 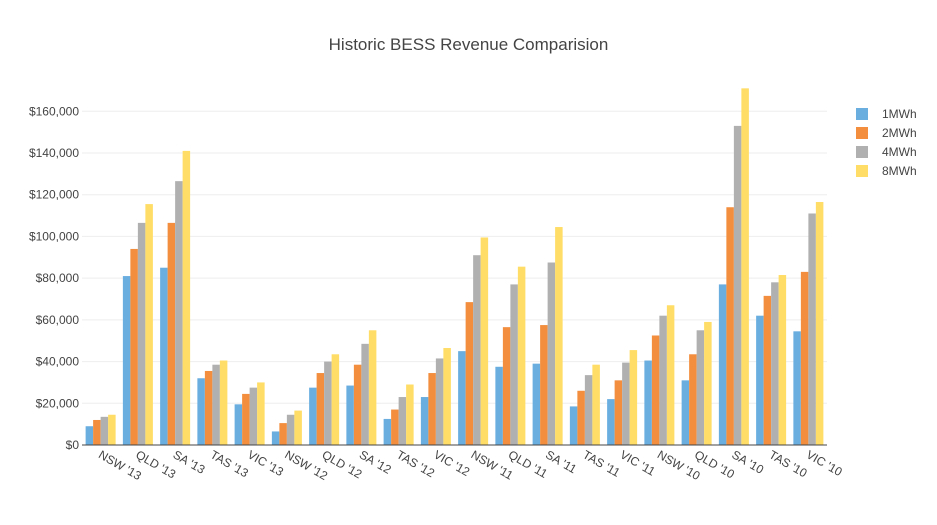 I want to click on legend-label: 1MWh, so click(x=899, y=114).